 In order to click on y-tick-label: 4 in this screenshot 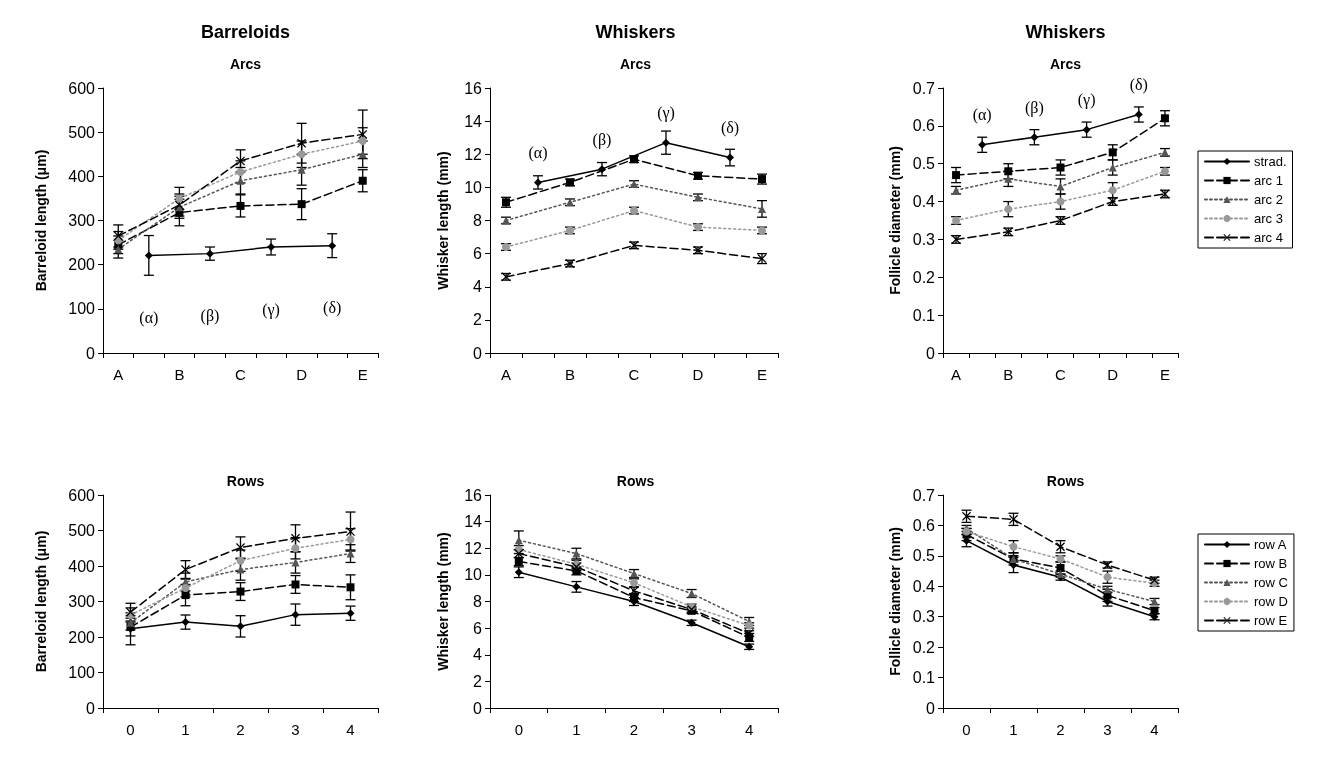, I will do `click(478, 655)`.